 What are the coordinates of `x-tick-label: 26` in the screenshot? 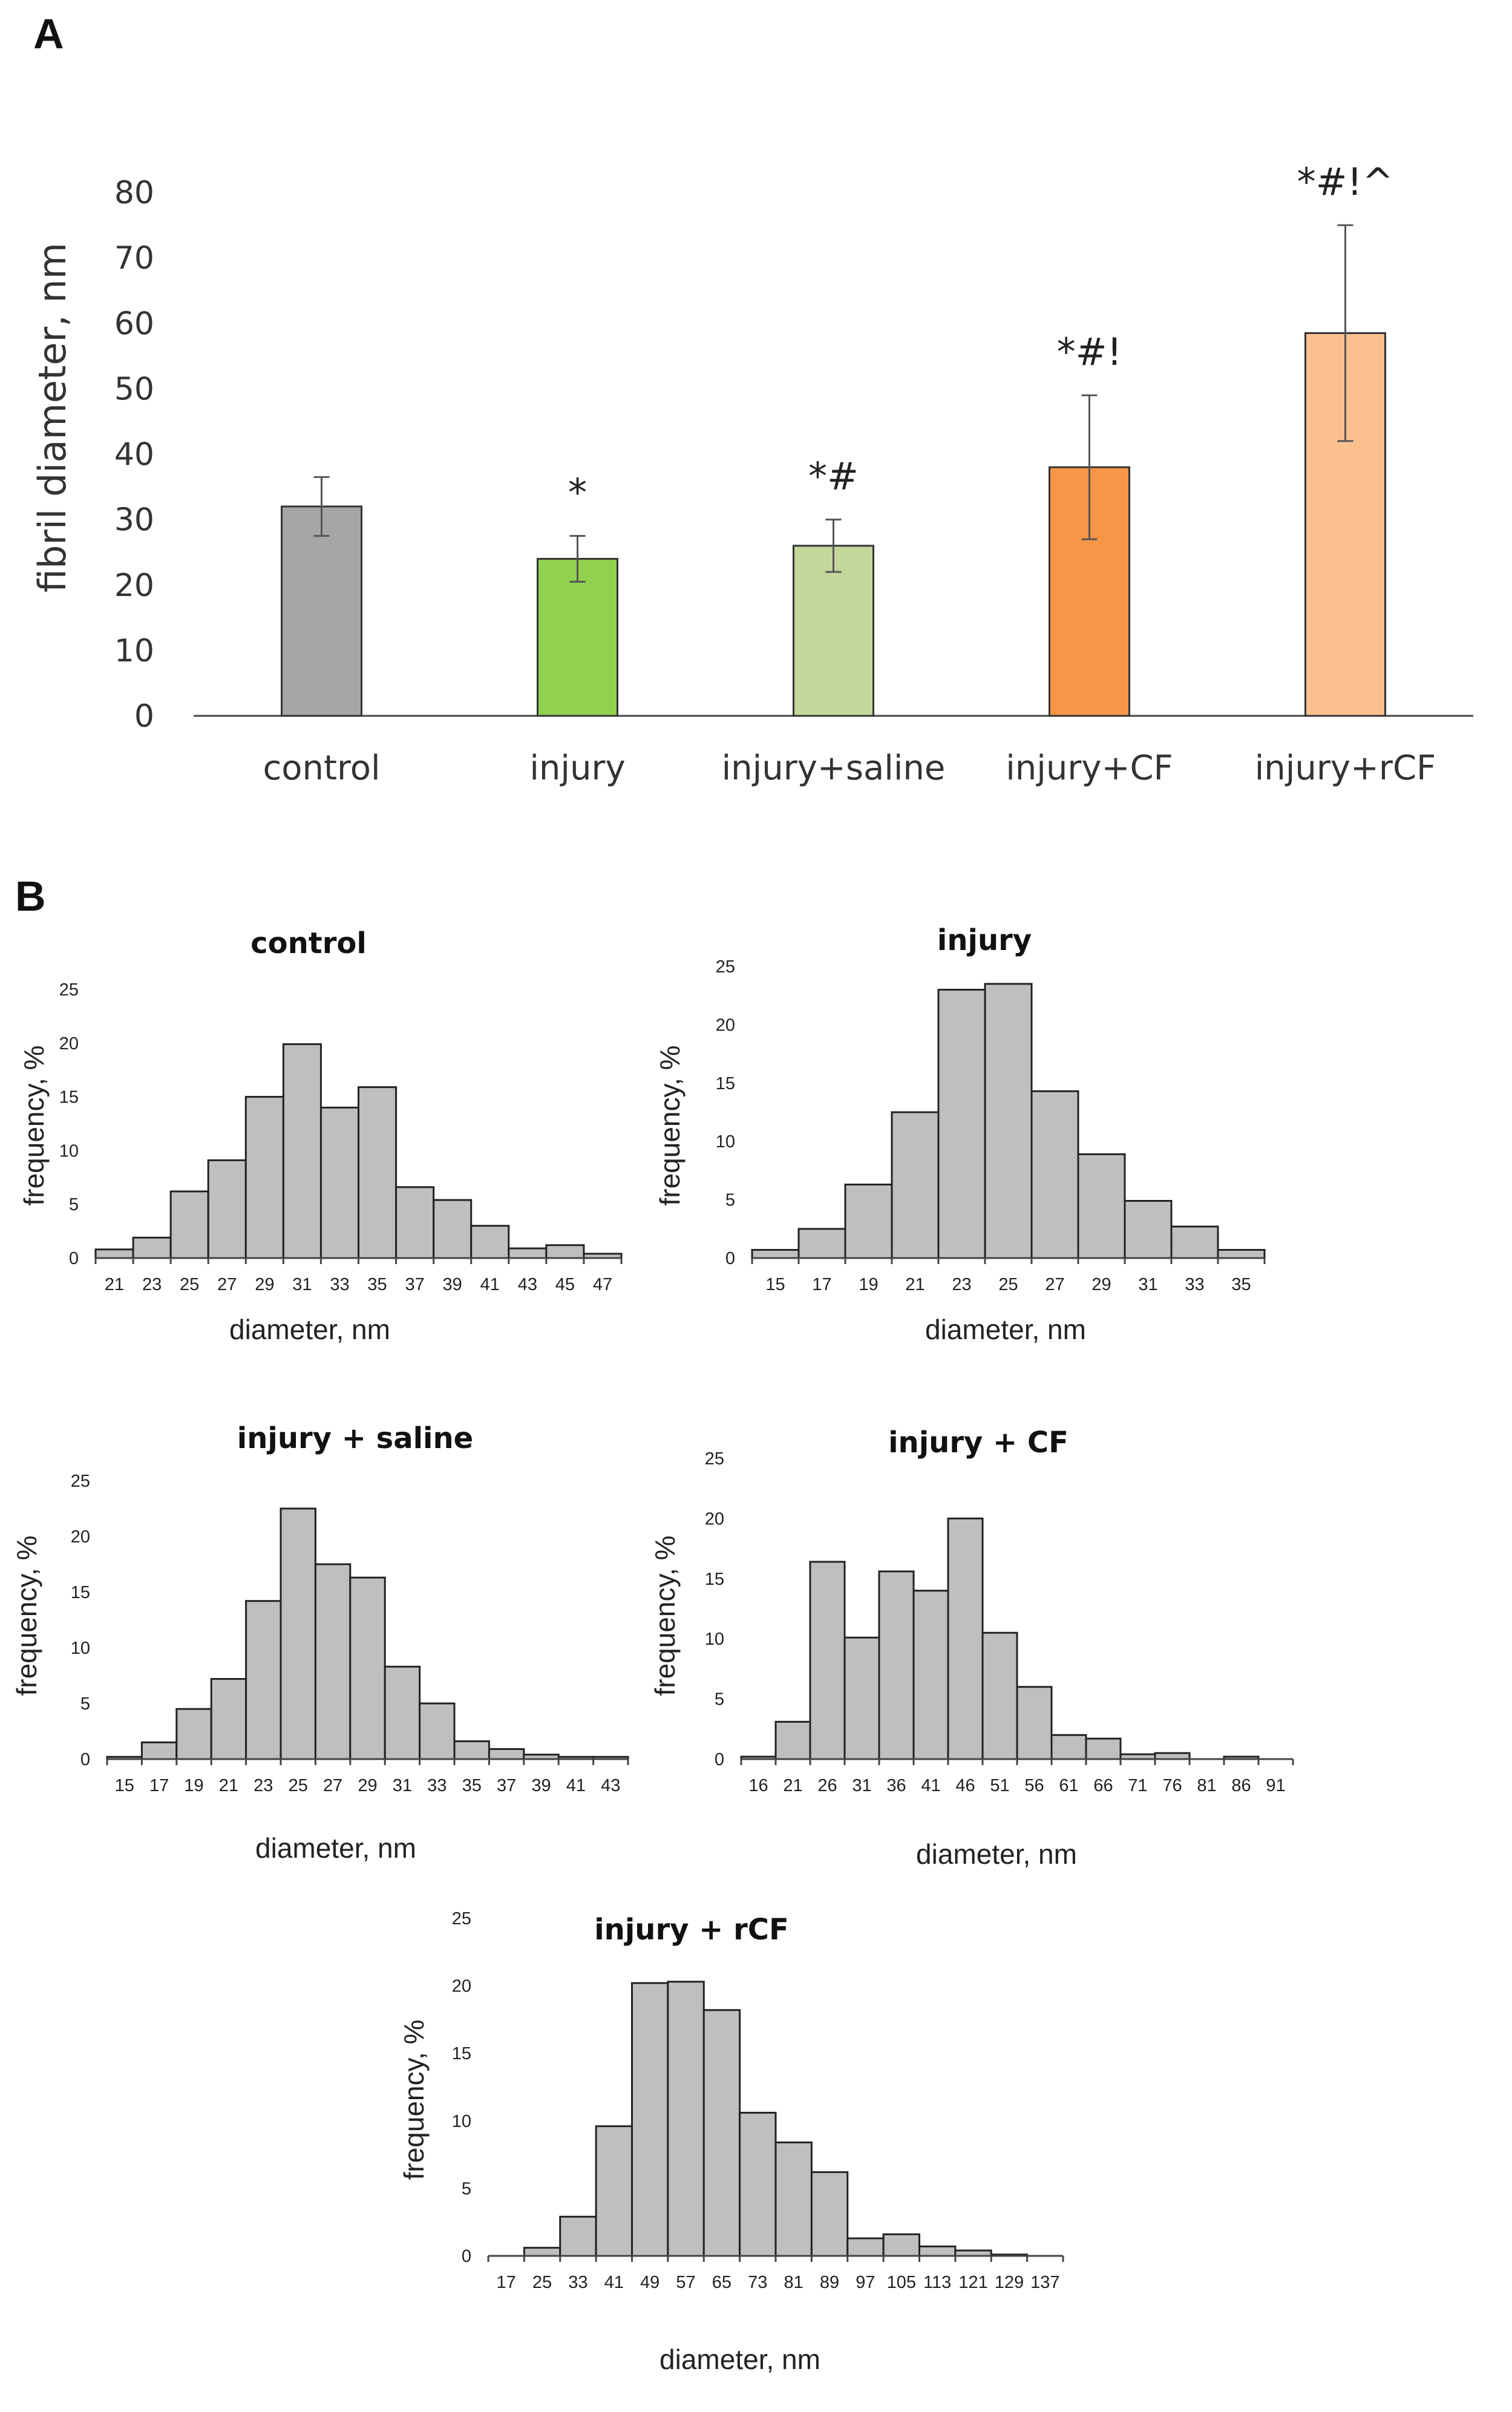 It's located at (827, 1785).